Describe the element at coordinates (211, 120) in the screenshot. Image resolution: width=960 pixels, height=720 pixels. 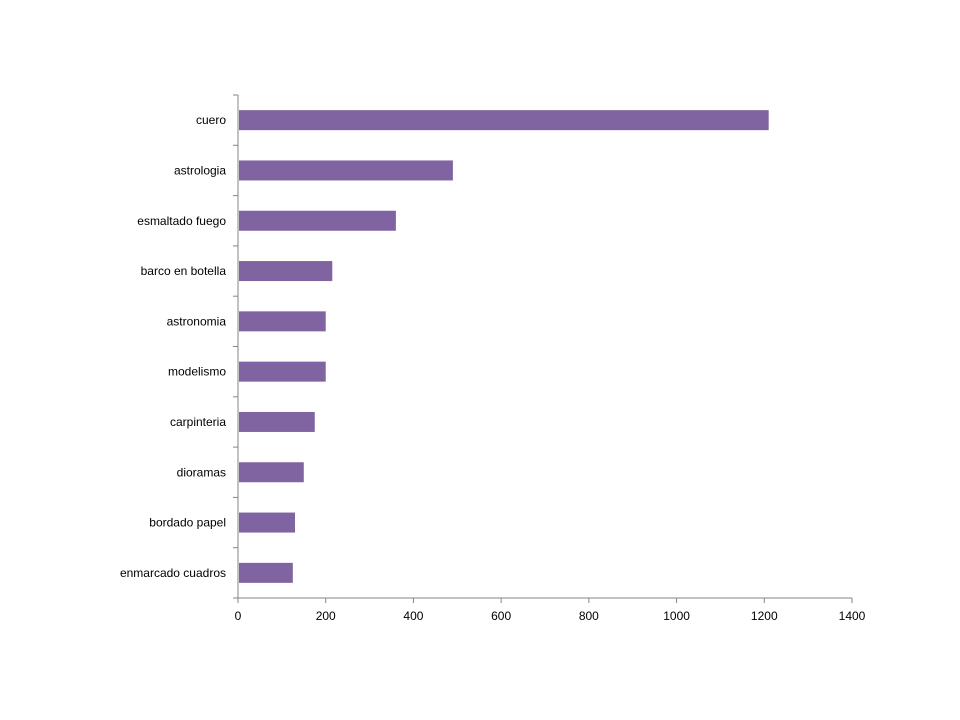
I see `category-label: cuero` at that location.